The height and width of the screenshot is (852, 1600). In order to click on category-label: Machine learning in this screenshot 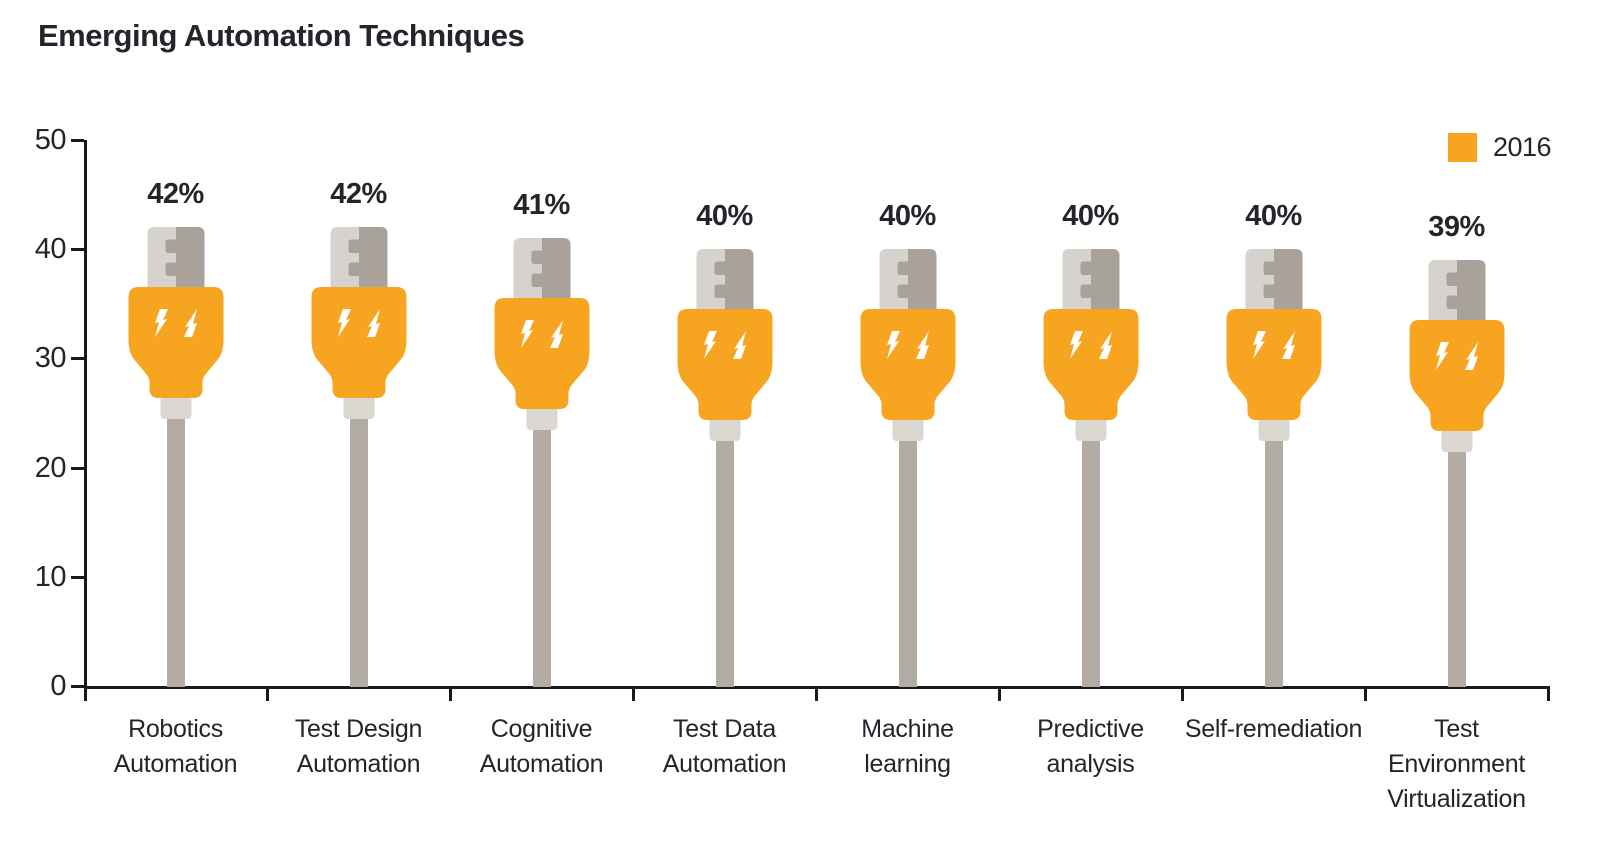, I will do `click(907, 746)`.